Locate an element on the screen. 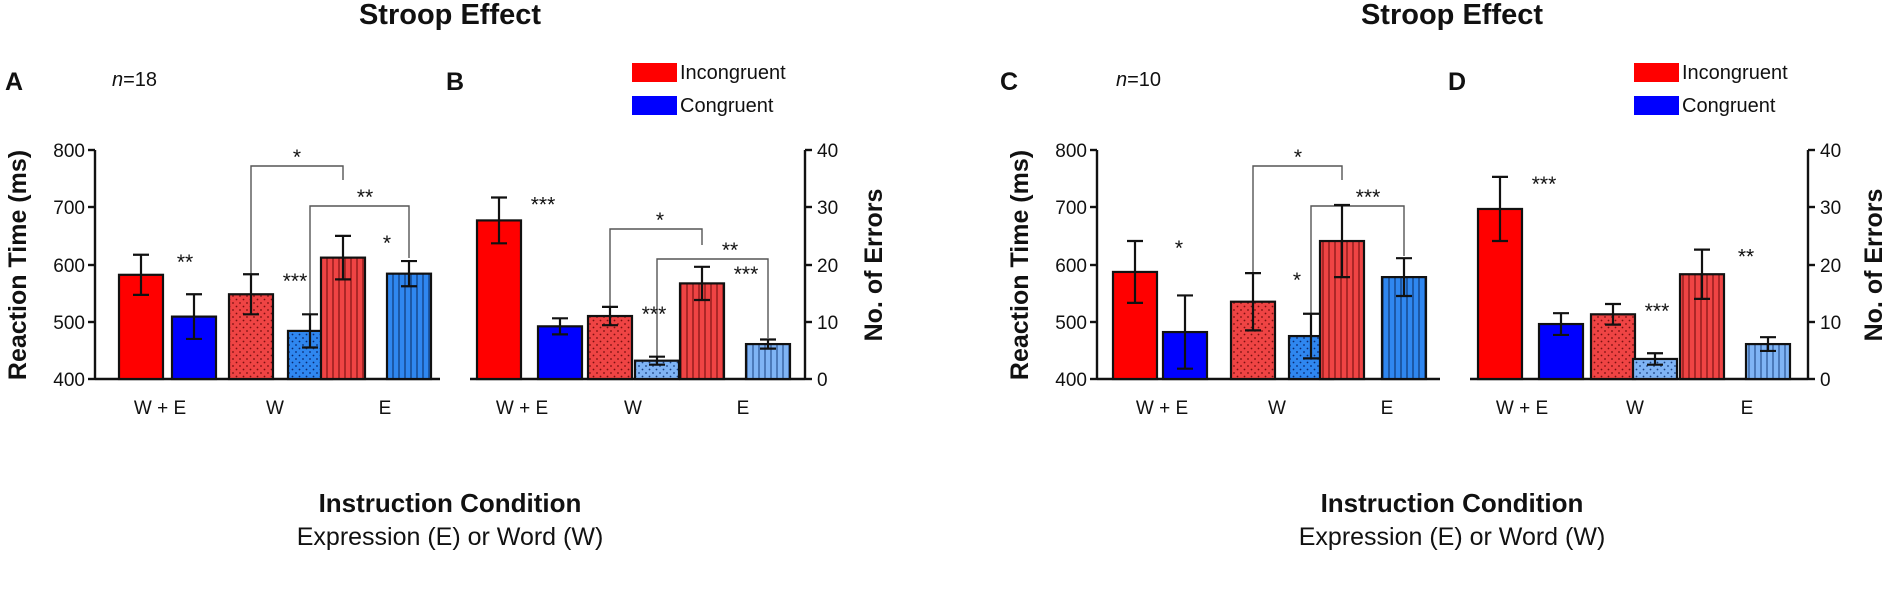  y-ticks-a: 400 500 600 700 800 is located at coordinates (74, 266).